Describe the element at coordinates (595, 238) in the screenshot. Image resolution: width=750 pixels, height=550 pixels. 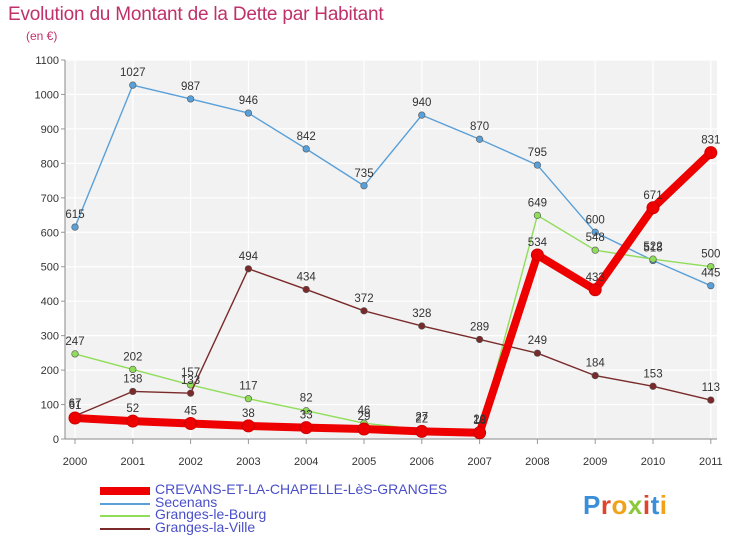
I see `data-label: 548` at that location.